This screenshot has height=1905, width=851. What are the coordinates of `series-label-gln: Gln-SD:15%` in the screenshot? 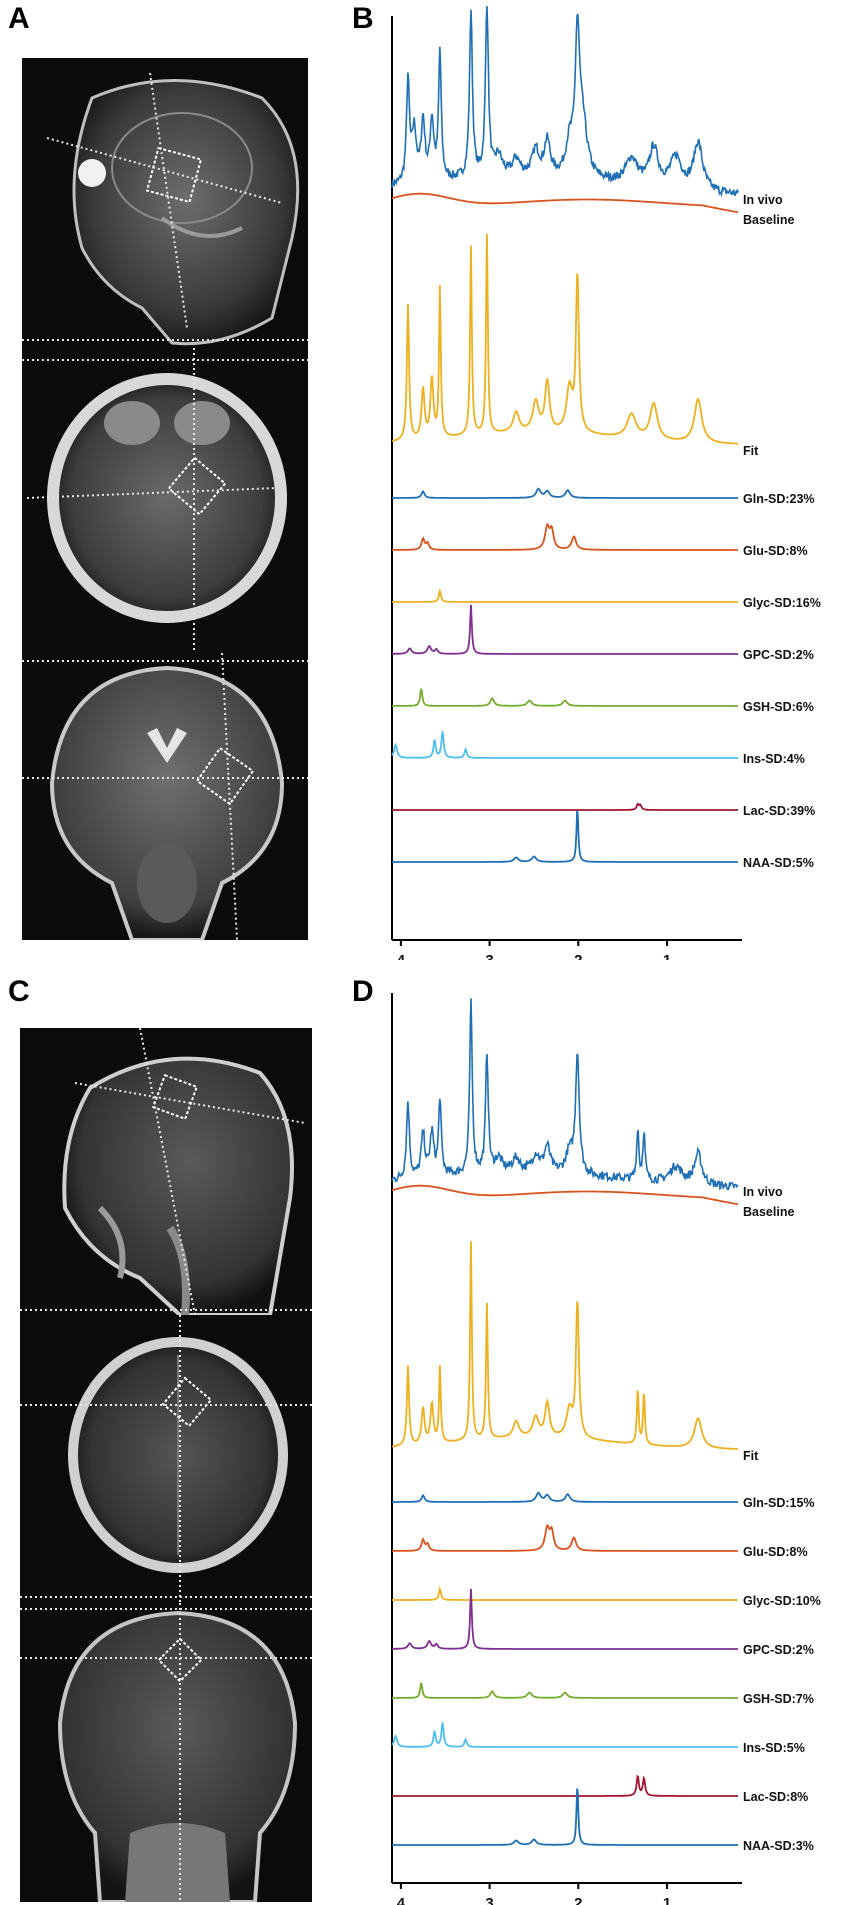 It's located at (779, 1503).